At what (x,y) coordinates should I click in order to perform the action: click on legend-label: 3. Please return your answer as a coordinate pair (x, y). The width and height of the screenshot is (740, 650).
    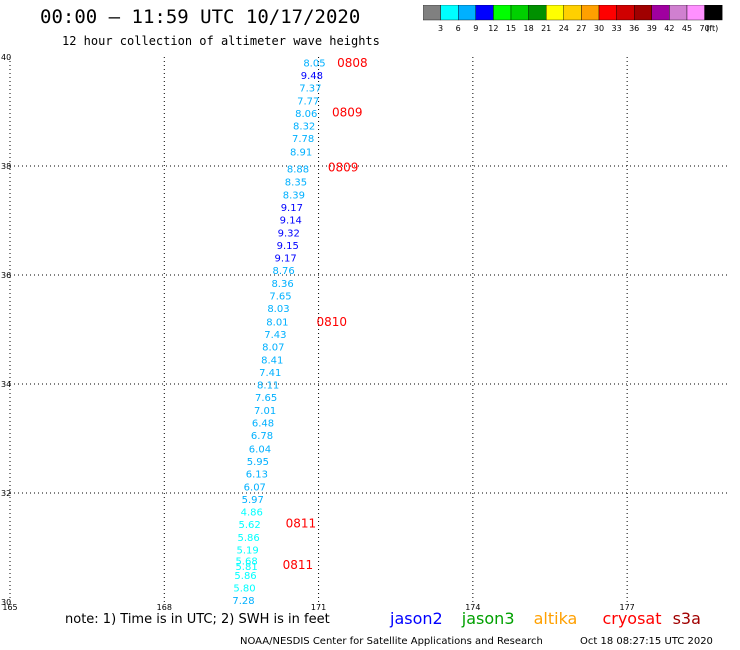
    Looking at the image, I should click on (440, 28).